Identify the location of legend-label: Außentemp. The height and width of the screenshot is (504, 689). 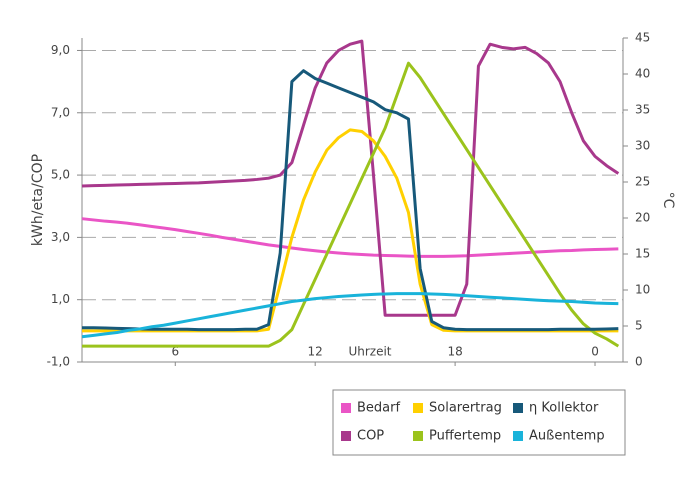
(567, 436).